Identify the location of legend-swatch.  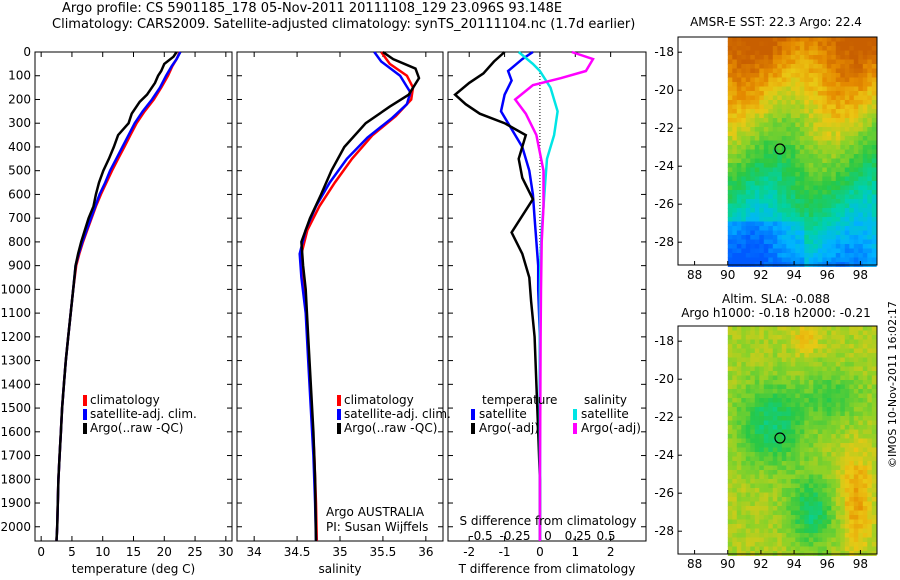
(339, 414).